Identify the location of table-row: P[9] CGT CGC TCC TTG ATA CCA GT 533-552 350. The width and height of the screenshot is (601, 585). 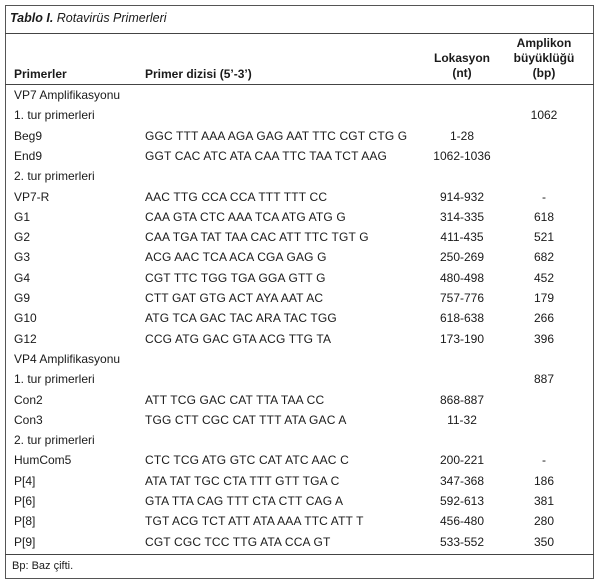
(300, 545).